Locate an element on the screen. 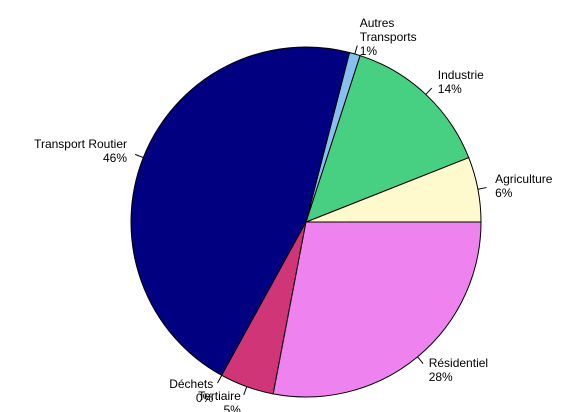 The image size is (570, 412). slice-label: Transport Routier 46% is located at coordinates (80, 151).